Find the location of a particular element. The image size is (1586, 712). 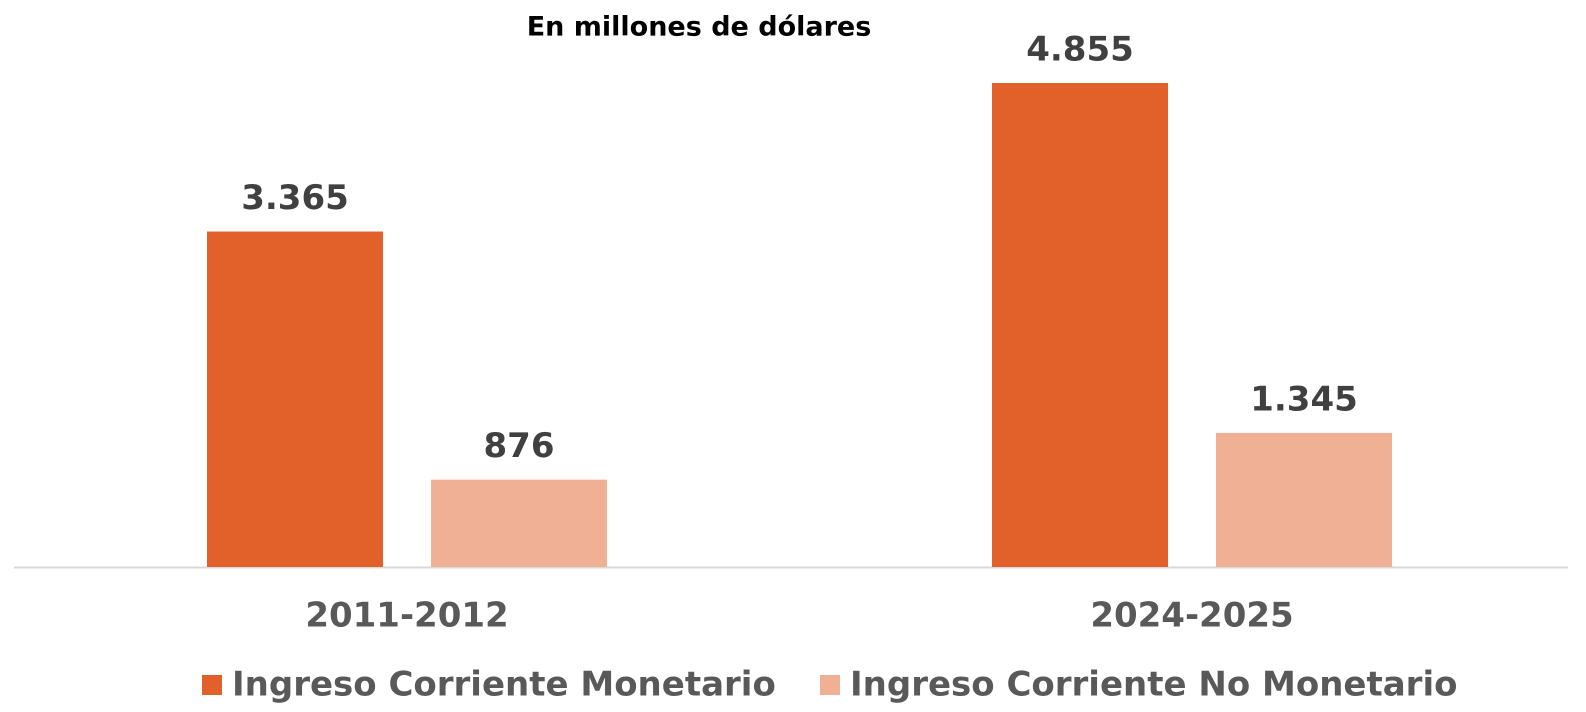

legend-label: Ingreso Corriente No Monetario is located at coordinates (1153, 685).